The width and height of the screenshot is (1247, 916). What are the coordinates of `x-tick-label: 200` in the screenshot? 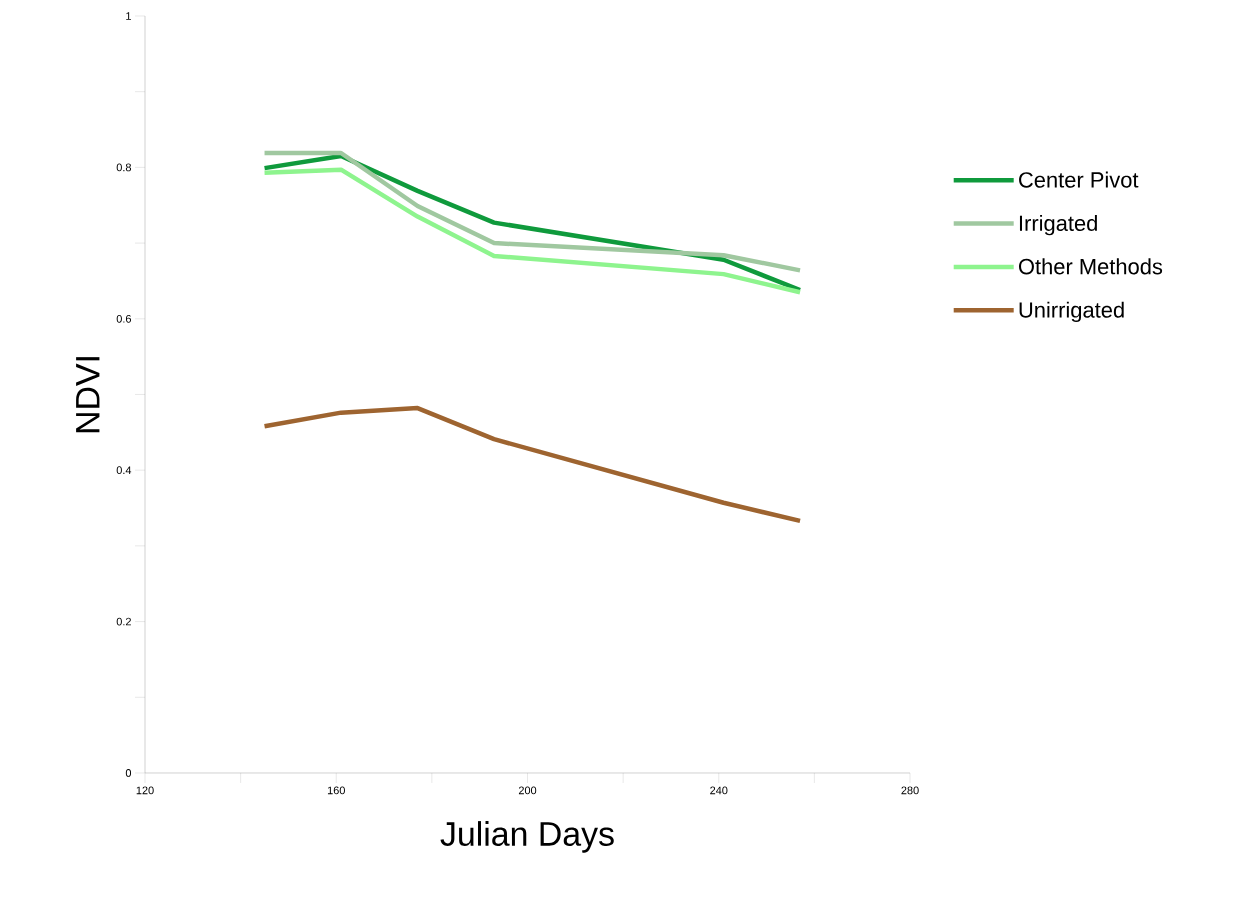 It's located at (527, 790).